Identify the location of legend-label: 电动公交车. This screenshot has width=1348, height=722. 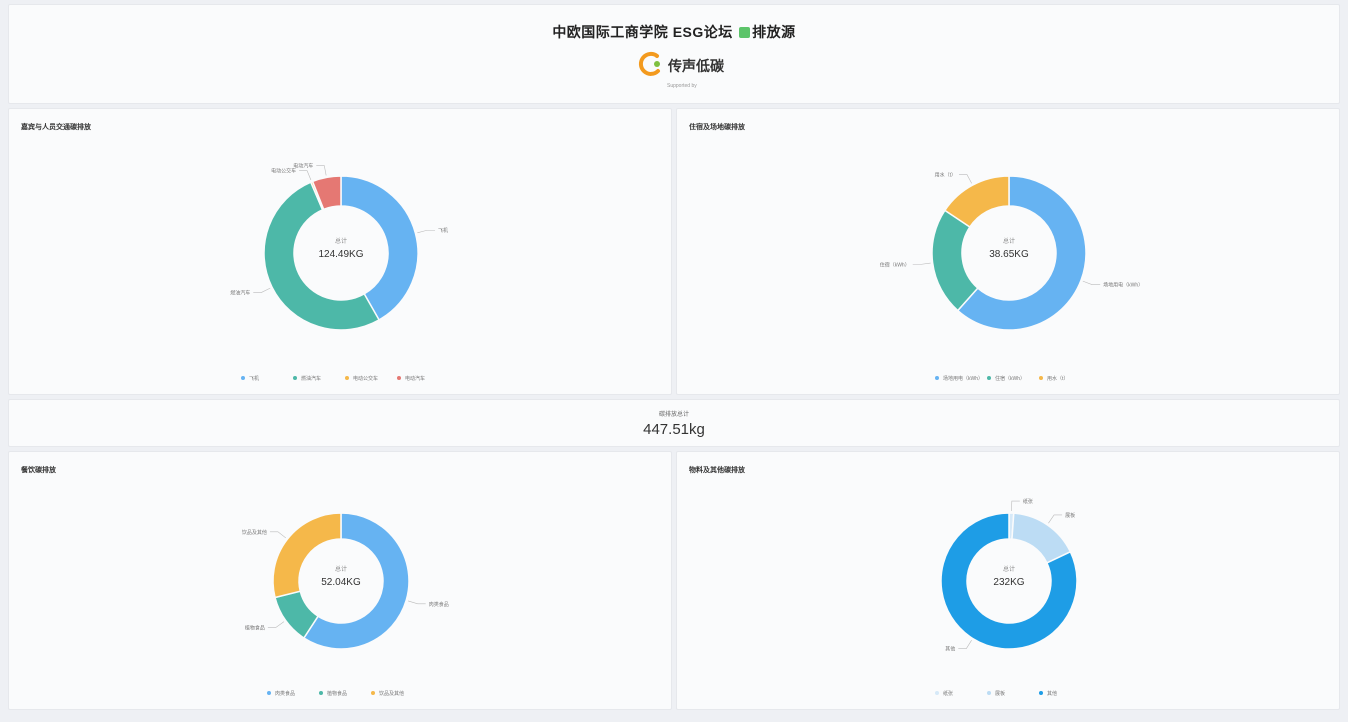
(365, 378).